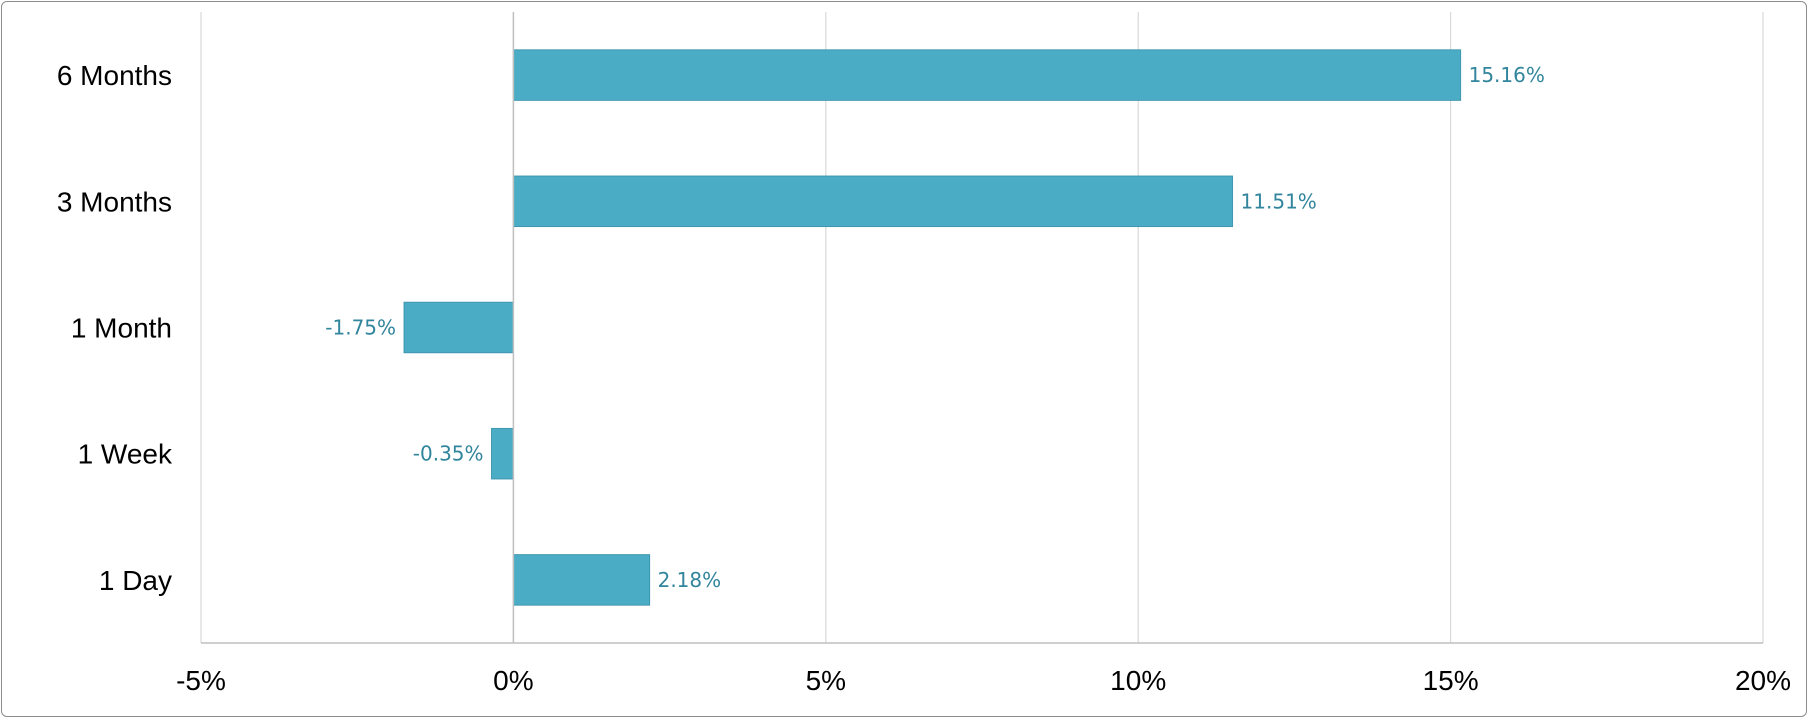 This screenshot has width=1810, height=720. I want to click on x-tick-label: 15%, so click(1451, 680).